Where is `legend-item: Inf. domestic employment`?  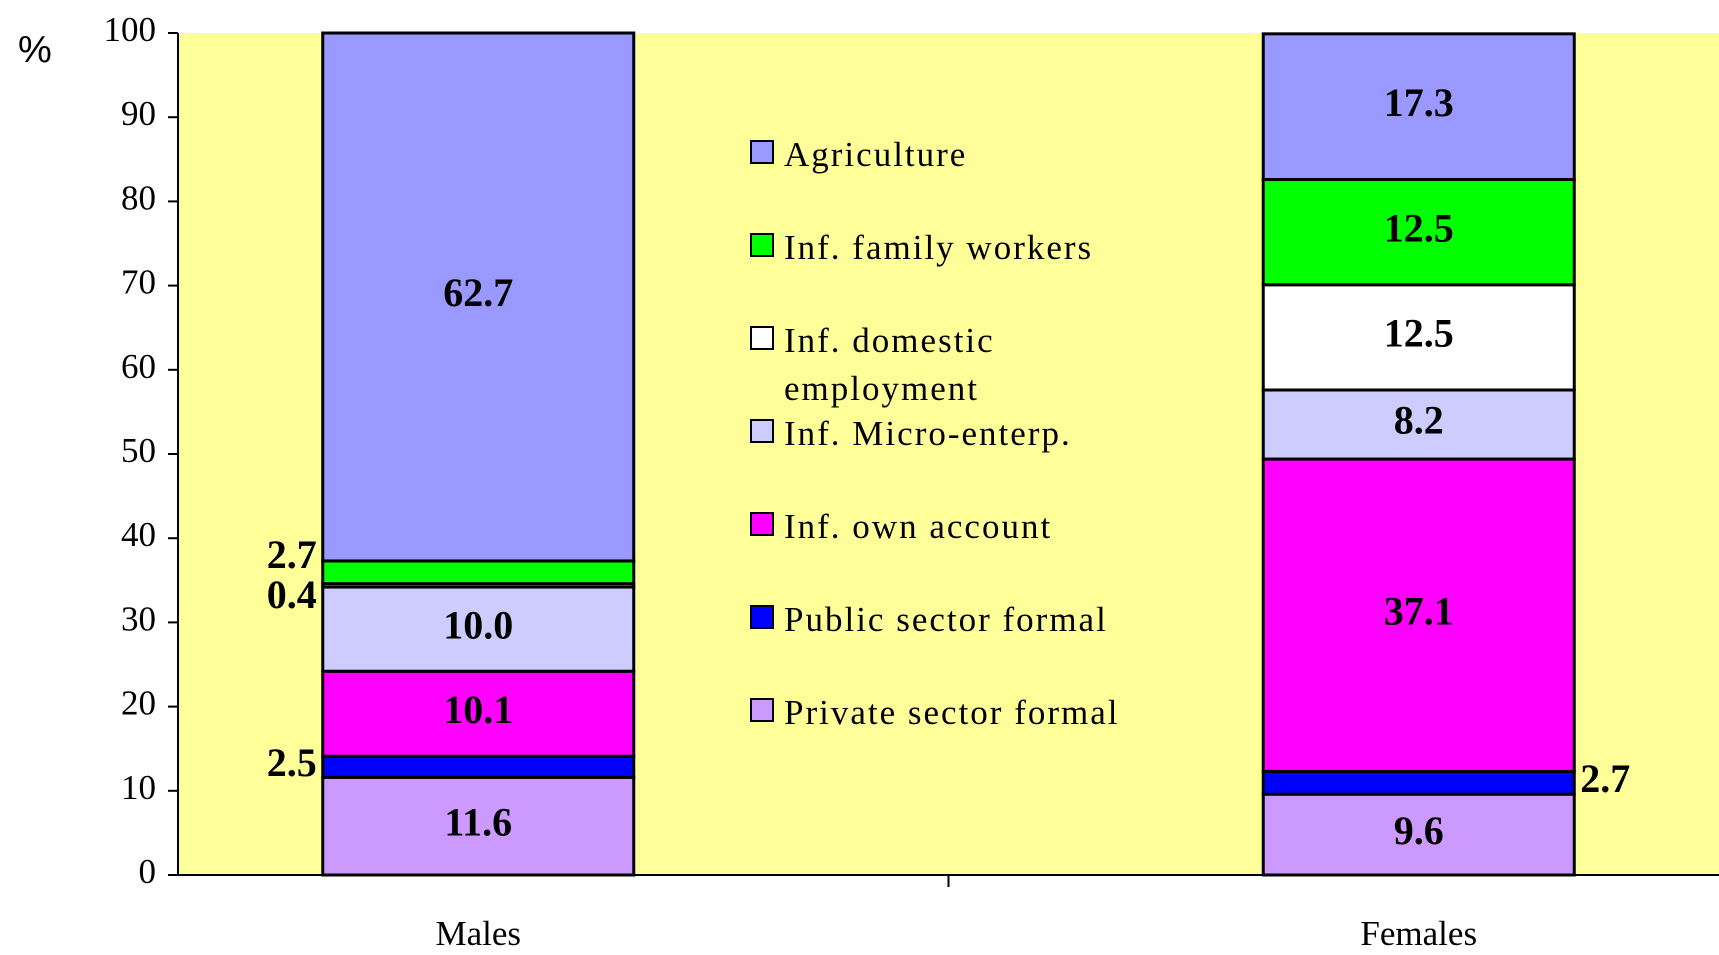 legend-item: Inf. domestic employment is located at coordinates (966, 365).